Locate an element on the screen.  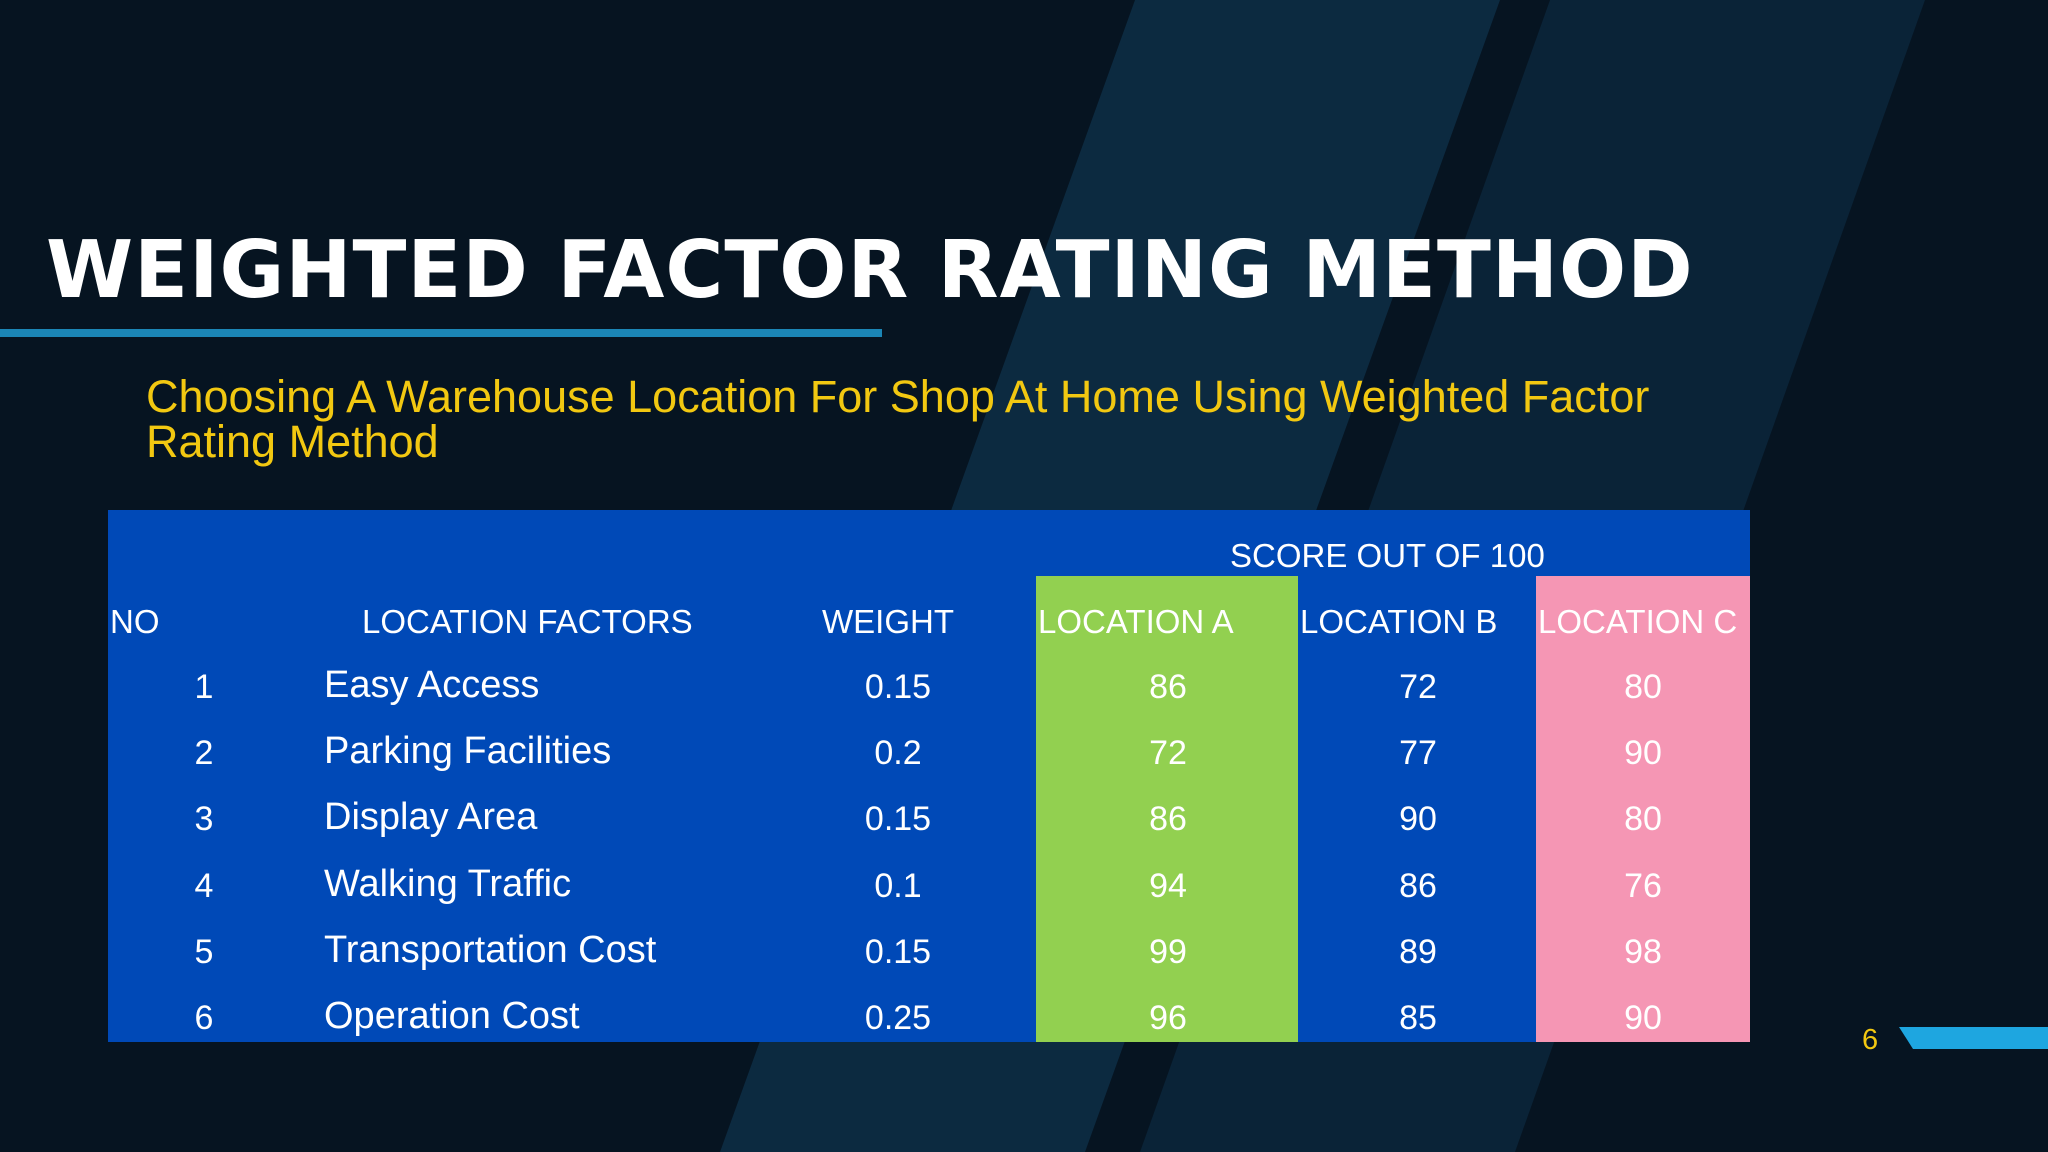
row-4-no: 4 is located at coordinates (204, 886).